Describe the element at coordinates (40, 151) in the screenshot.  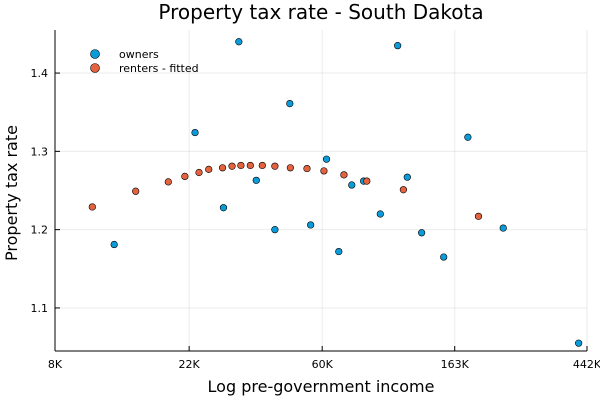
I see `y-tick-label: 1.3` at that location.